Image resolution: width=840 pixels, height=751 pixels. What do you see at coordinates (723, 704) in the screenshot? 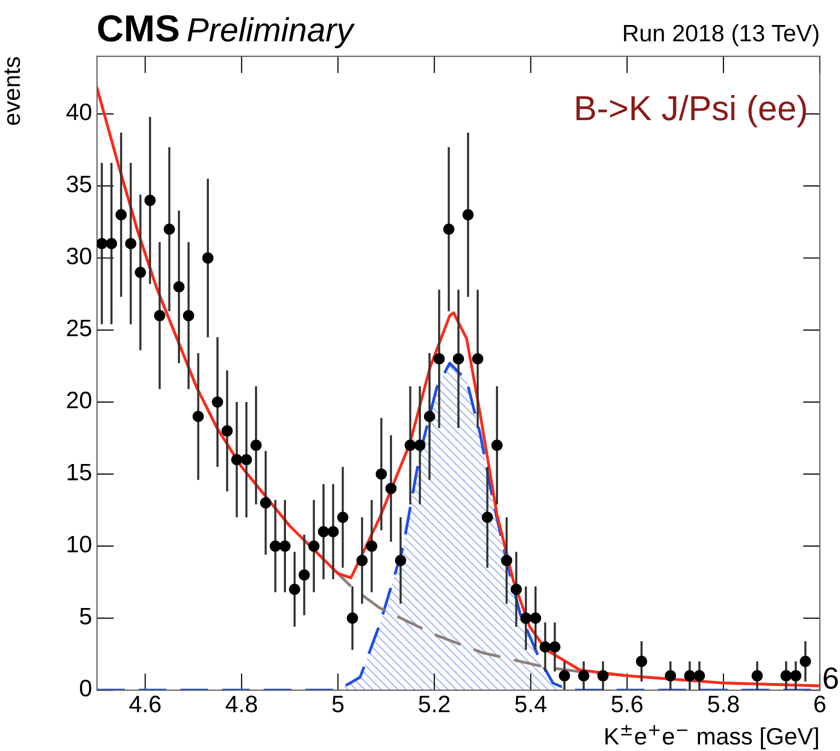
I see `x-tick-label: 5.8` at bounding box center [723, 704].